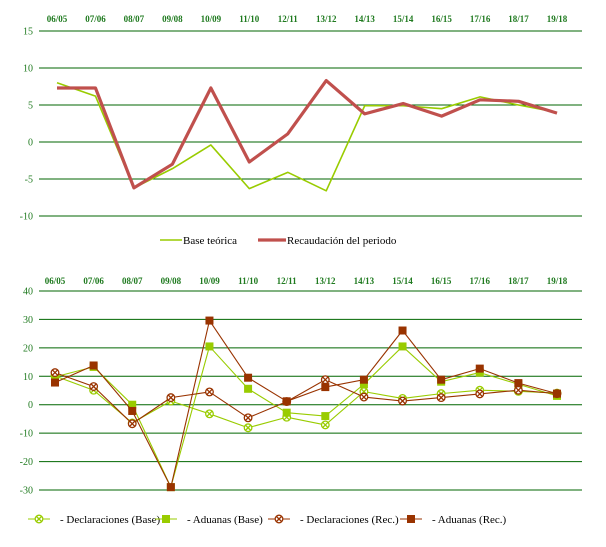 The image size is (606, 547). I want to click on y-tick-label: 5, so click(30, 106).